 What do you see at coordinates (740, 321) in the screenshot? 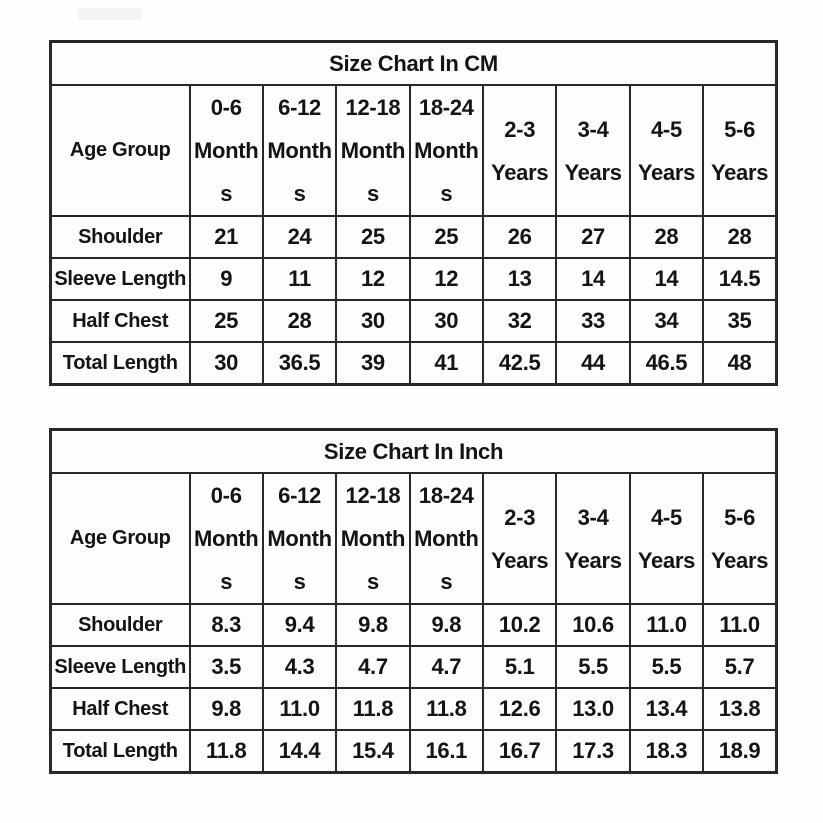
I see `value-cell: 35` at bounding box center [740, 321].